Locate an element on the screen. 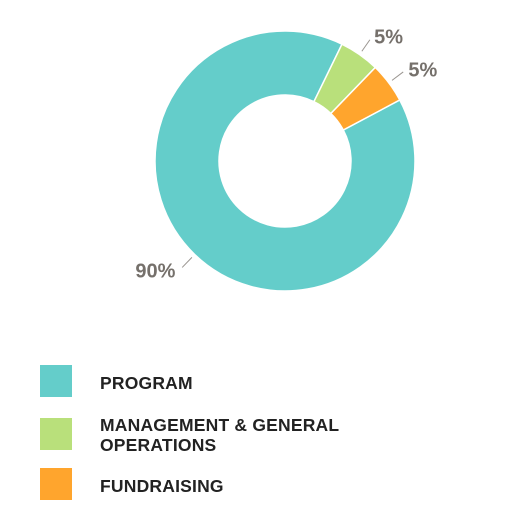 This screenshot has height=513, width=526. legend-label-management: MANAGEMENT & GENERAL OPERATIONS is located at coordinates (219, 435).